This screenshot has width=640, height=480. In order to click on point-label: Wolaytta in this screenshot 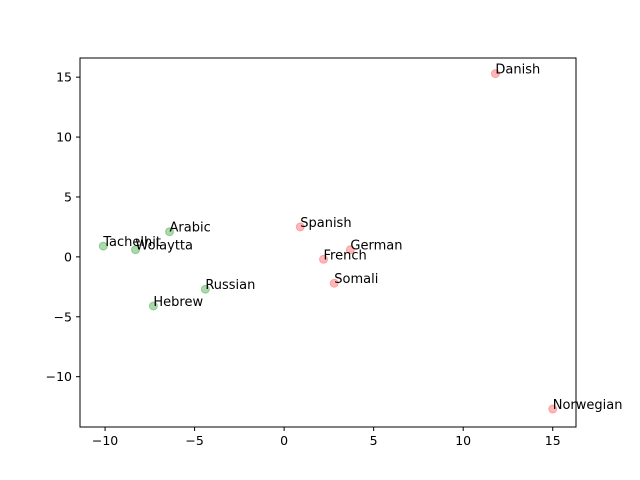, I will do `click(164, 246)`.